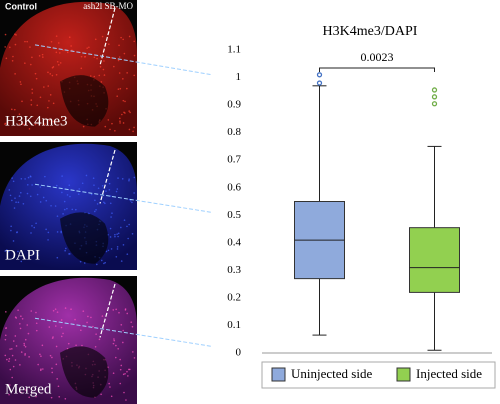 This screenshot has width=500, height=404. Describe the element at coordinates (378, 375) in the screenshot. I see `legend-box` at that location.